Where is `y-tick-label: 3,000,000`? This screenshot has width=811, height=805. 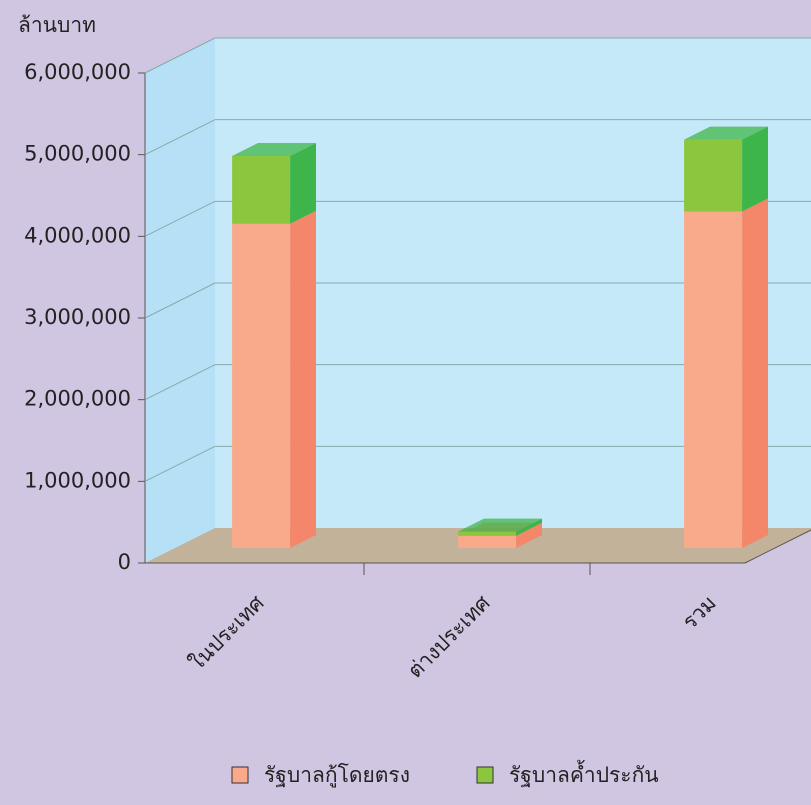 y-tick-label: 3,000,000 is located at coordinates (77, 317).